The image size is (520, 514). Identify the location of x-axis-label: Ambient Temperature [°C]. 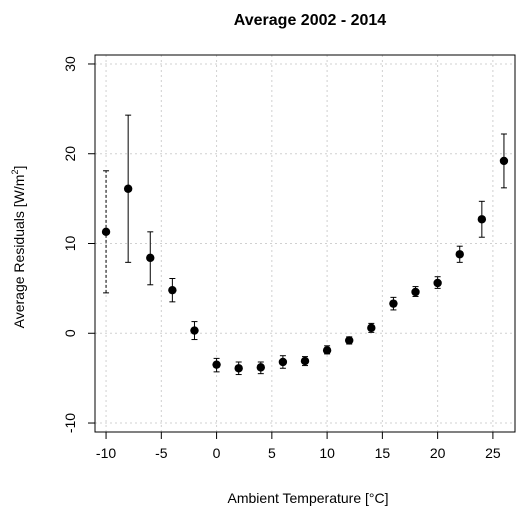
(308, 498).